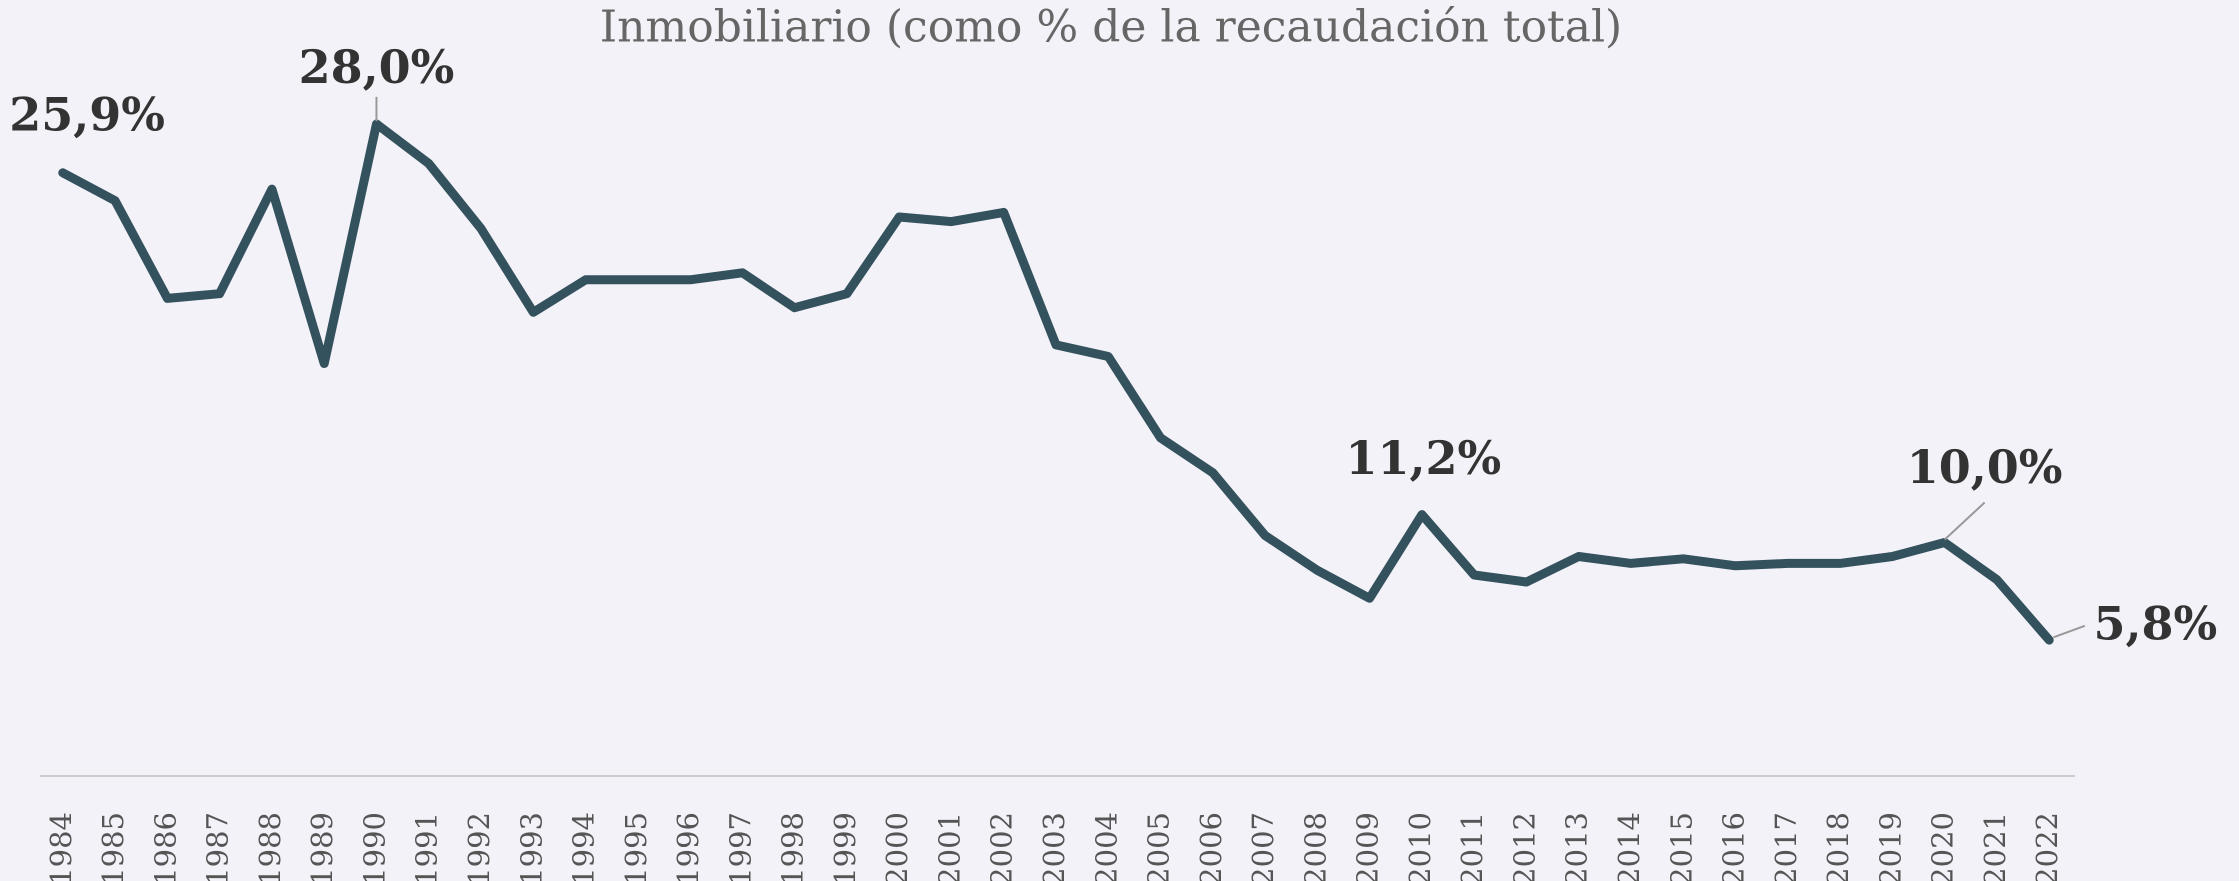 Image resolution: width=2239 pixels, height=881 pixels. Describe the element at coordinates (270, 846) in the screenshot. I see `x-tick-label: 1988` at that location.